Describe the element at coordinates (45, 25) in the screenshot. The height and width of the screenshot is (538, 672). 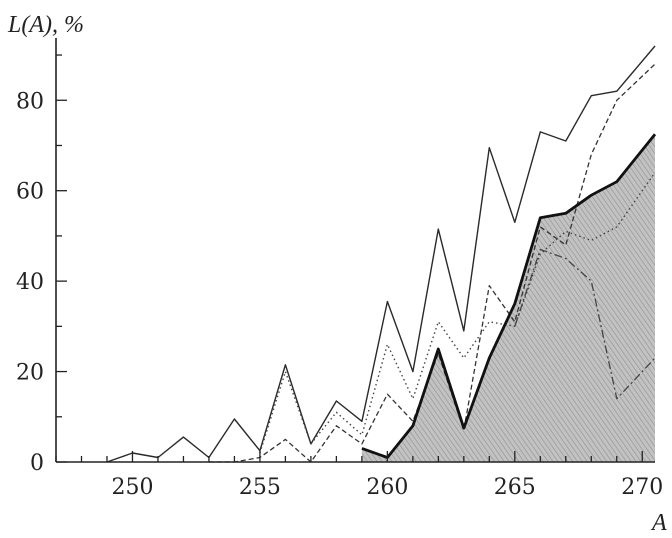
I see `y-axis-label: L(A), %` at that location.